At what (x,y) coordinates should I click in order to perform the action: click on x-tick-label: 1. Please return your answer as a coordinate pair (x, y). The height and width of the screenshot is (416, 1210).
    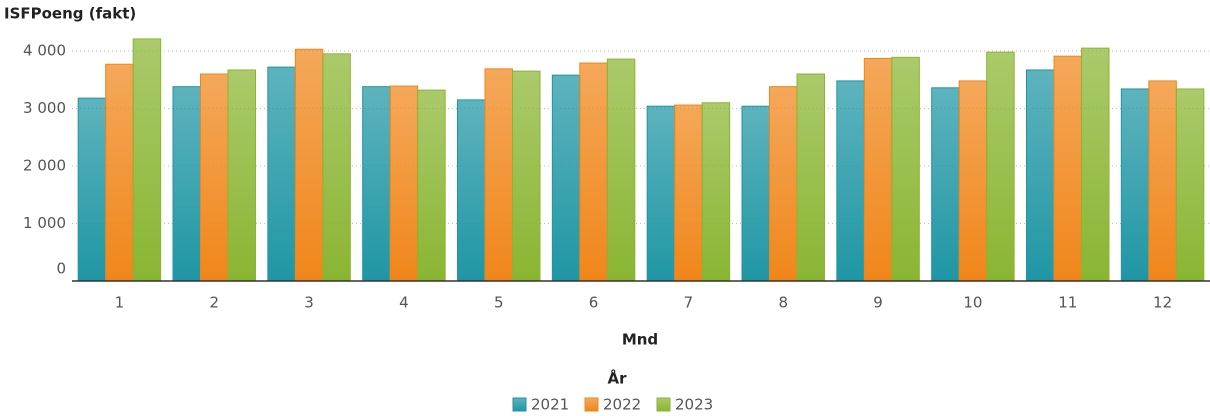
    Looking at the image, I should click on (120, 303).